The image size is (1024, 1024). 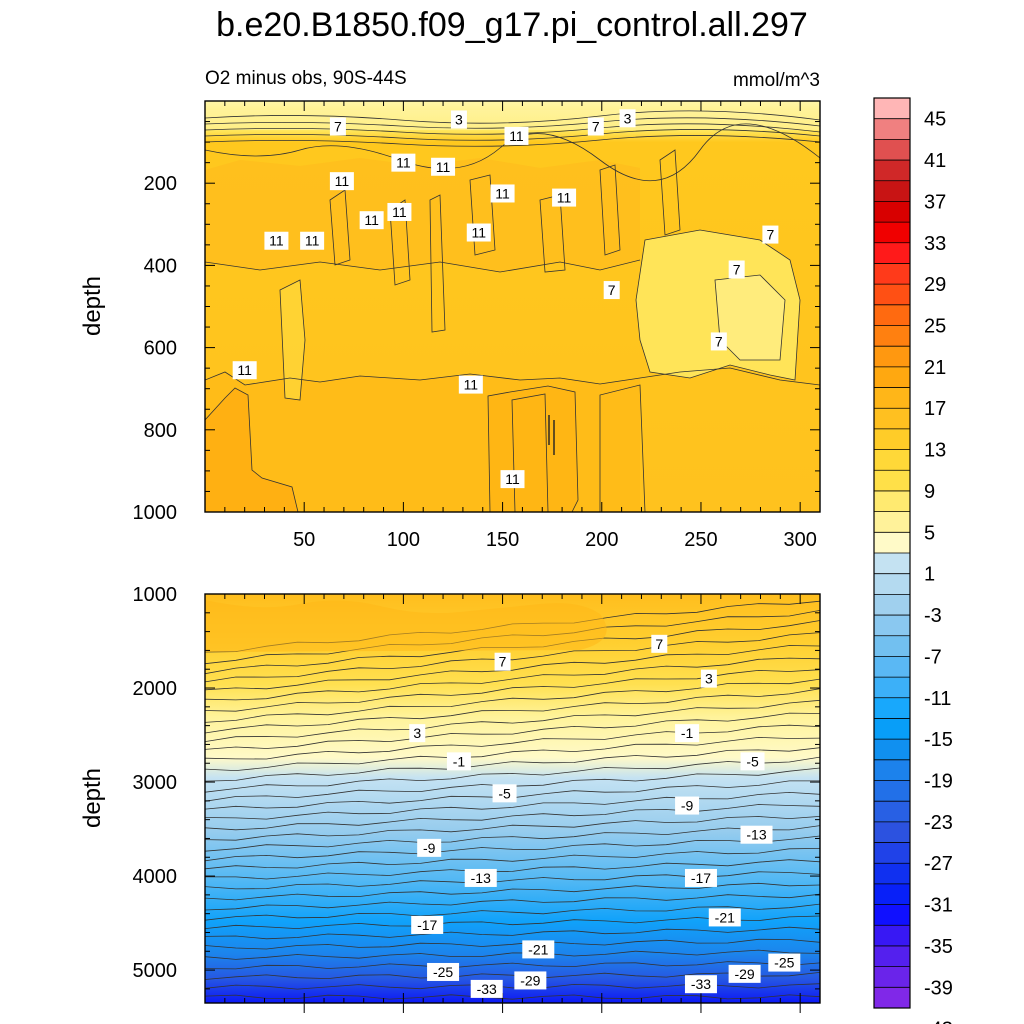 What do you see at coordinates (403, 540) in the screenshot?
I see `top-xtick-label: 100` at bounding box center [403, 540].